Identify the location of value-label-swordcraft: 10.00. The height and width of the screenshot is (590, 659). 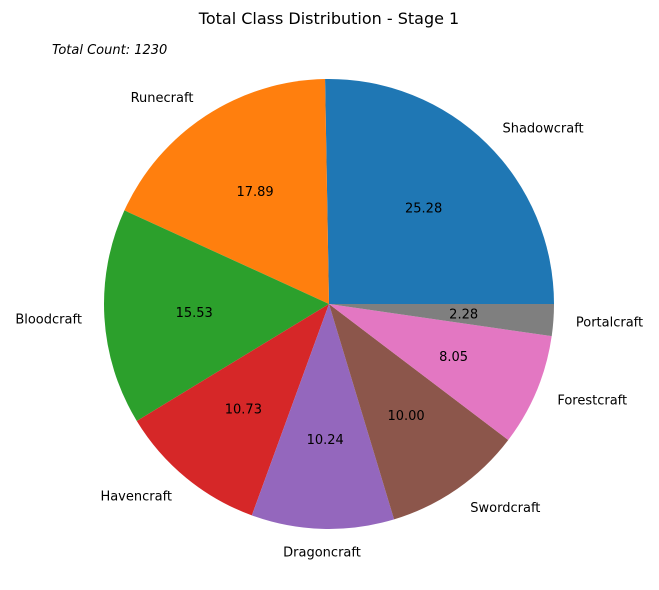
(405, 416).